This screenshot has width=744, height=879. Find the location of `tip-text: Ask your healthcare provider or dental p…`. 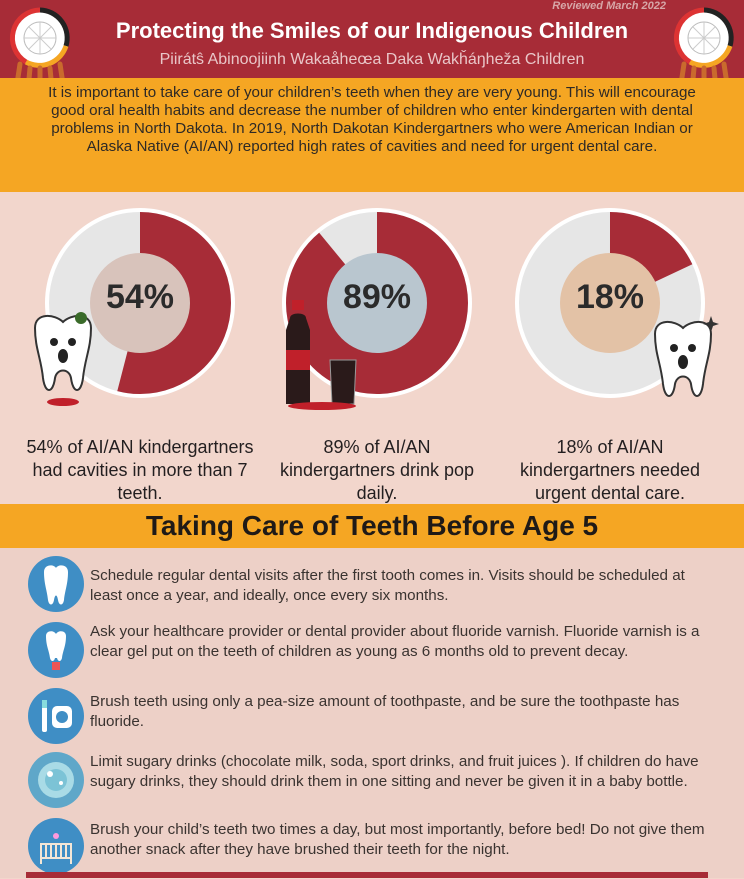

tip-text: Ask your healthcare provider or dental p… is located at coordinates (395, 641).